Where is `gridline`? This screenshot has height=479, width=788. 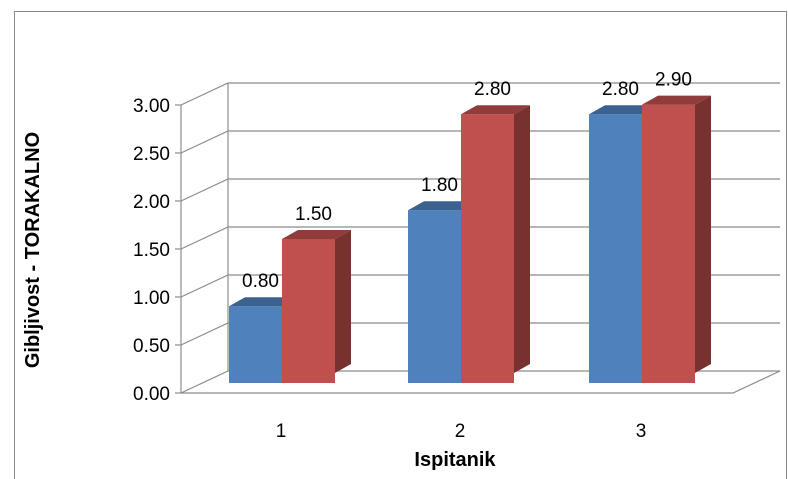
gridline is located at coordinates (480, 94).